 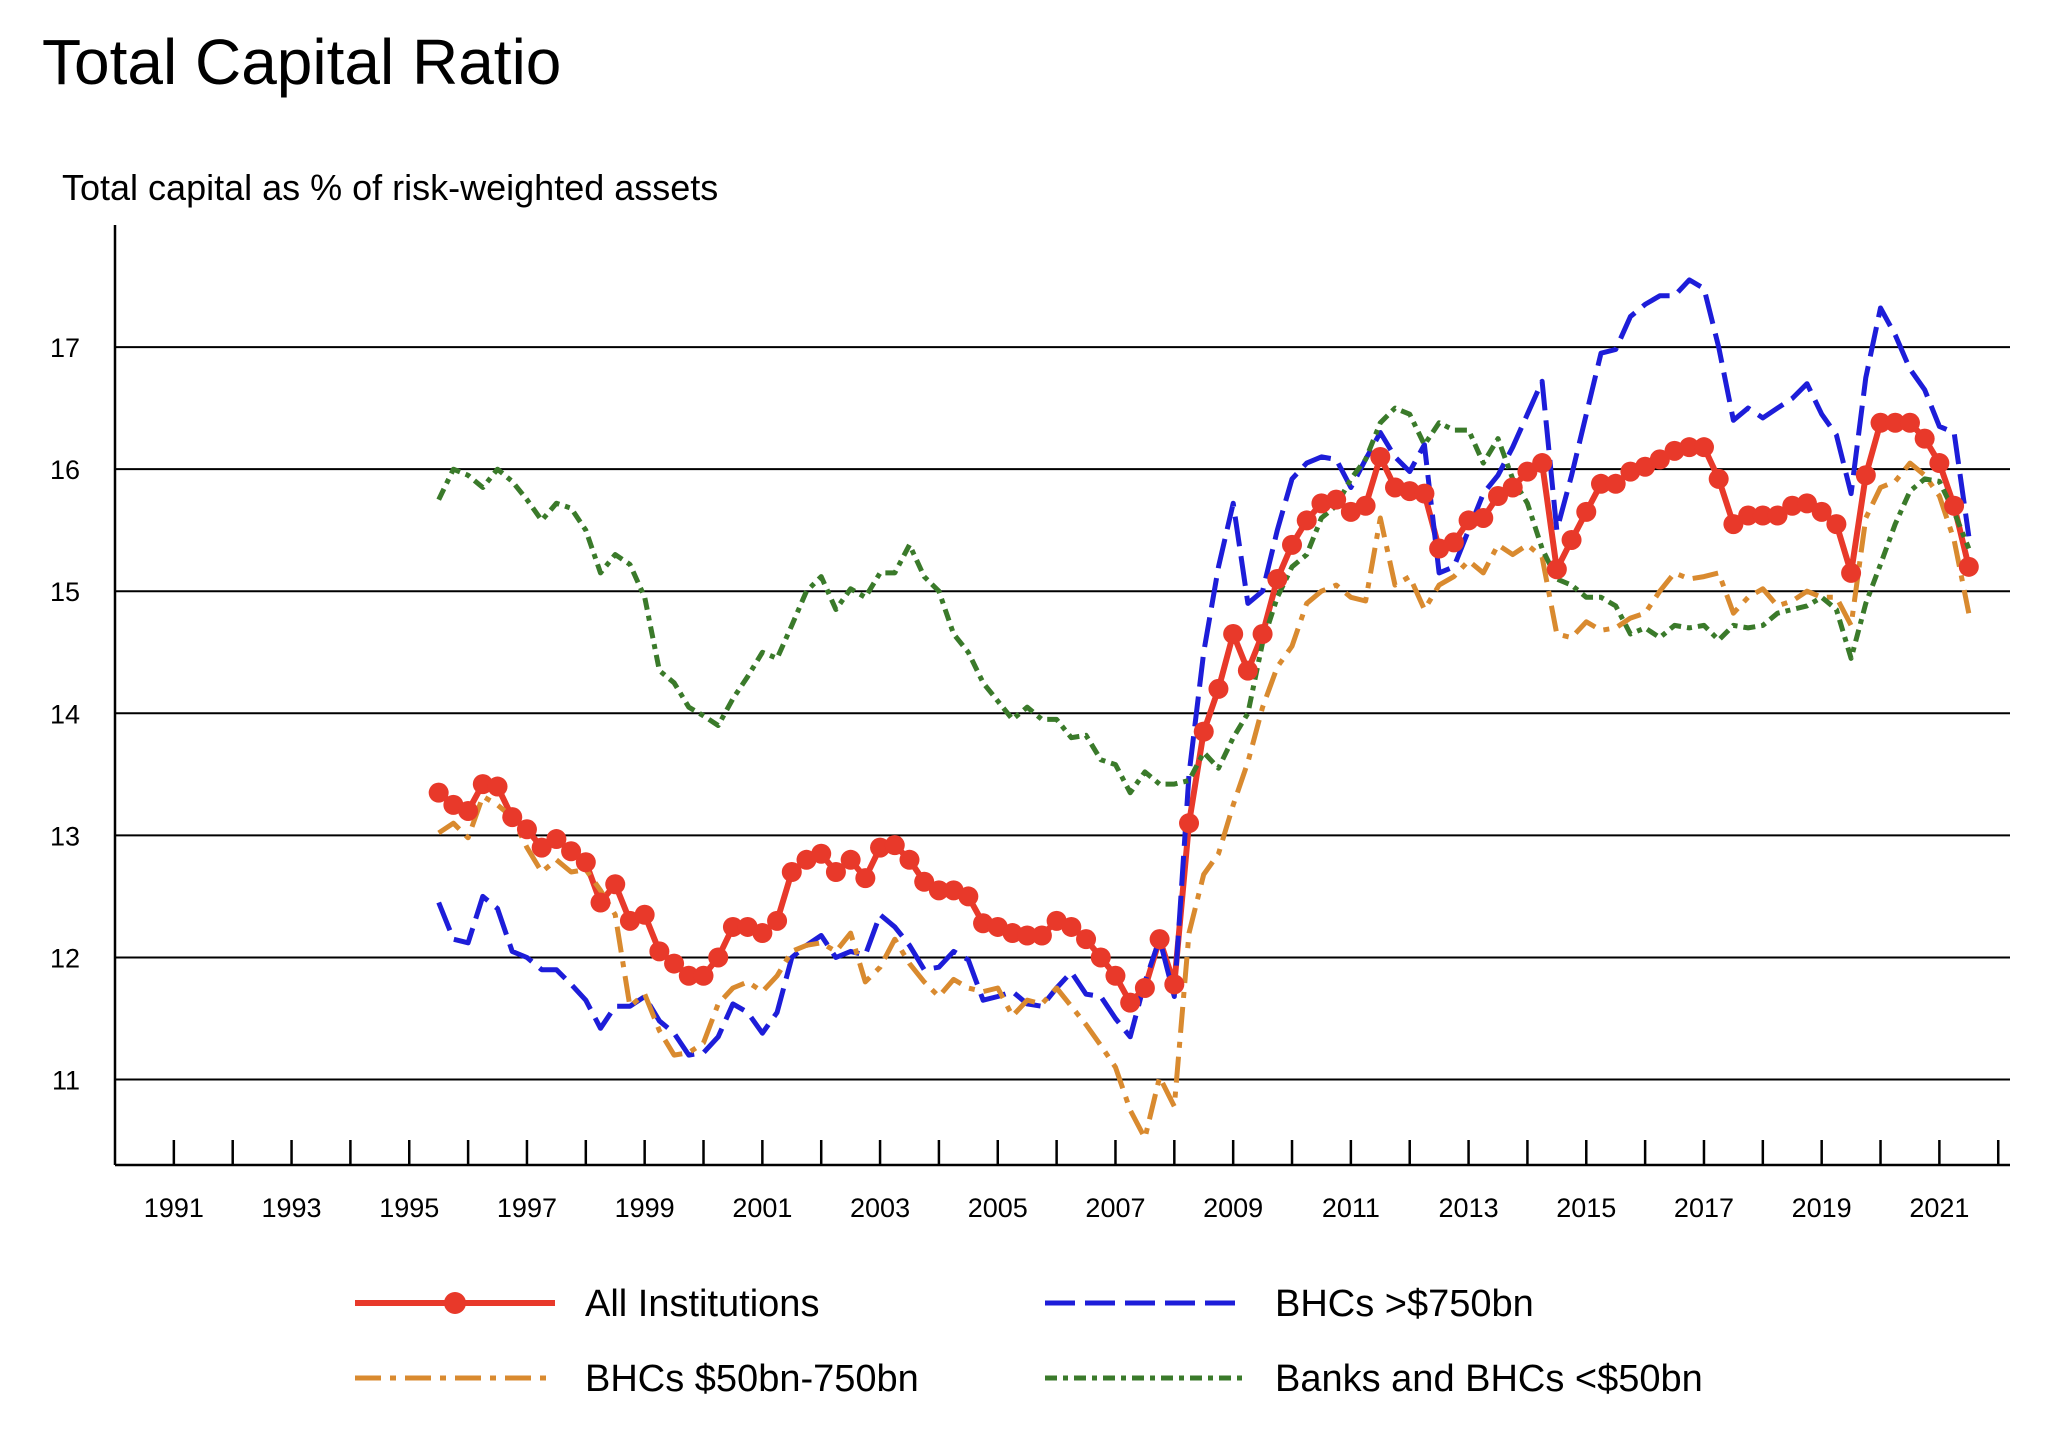 I want to click on legend-label: Banks and BHCs <$50bn, so click(x=1489, y=1379).